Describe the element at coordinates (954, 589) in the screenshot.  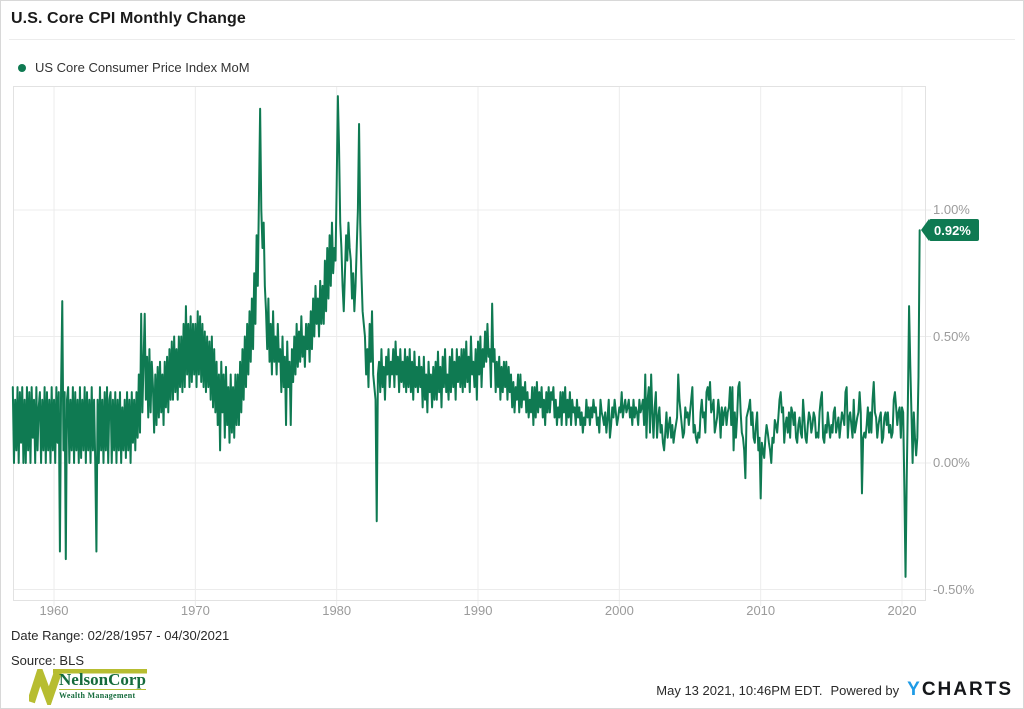
I see `y-axis-label: -0.50%` at that location.